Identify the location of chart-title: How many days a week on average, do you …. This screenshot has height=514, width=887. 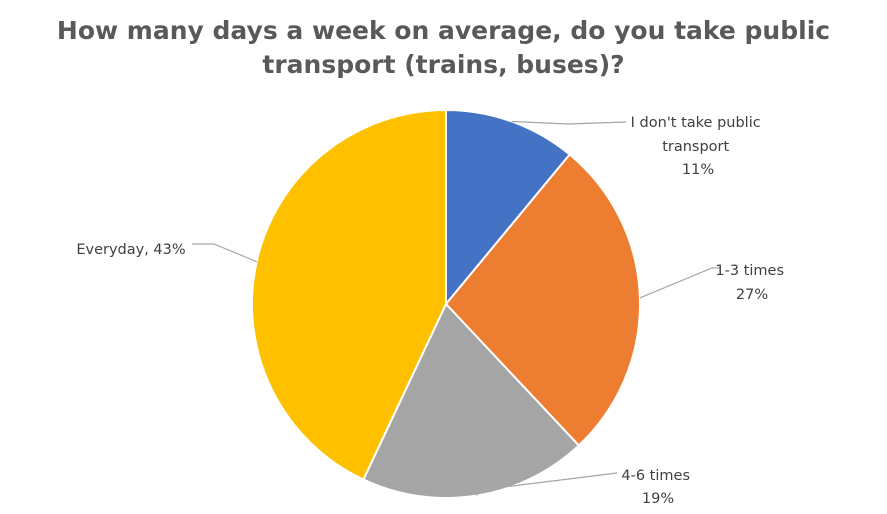
(443, 48).